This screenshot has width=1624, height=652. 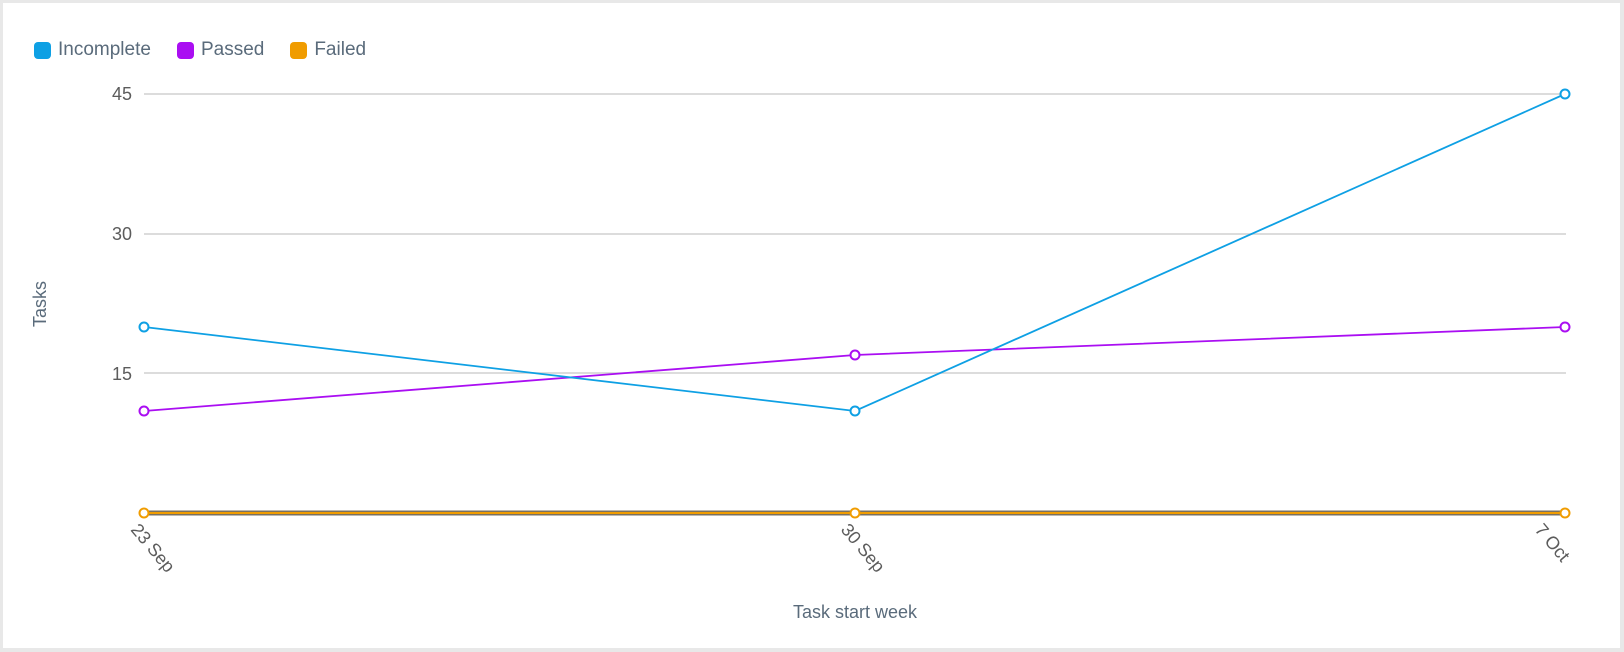 What do you see at coordinates (122, 374) in the screenshot?
I see `y-tick-15: 15` at bounding box center [122, 374].